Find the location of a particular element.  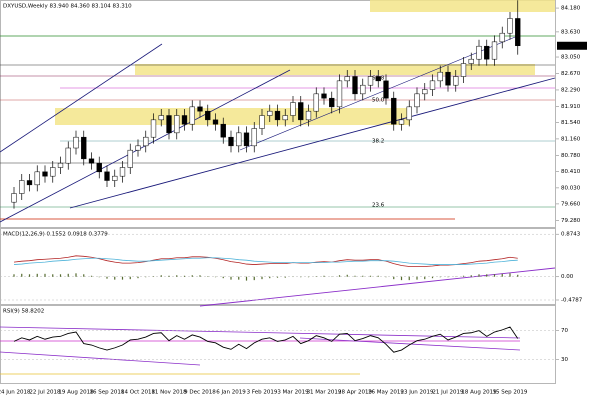

y-tick-label: 83.630 is located at coordinates (571, 32).